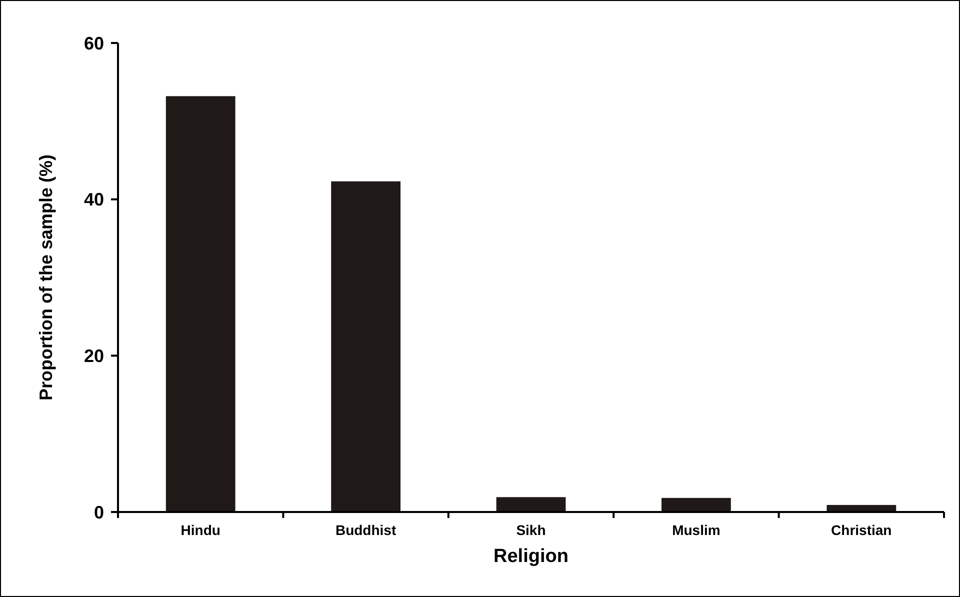  I want to click on y-tick-label: 20, so click(94, 356).